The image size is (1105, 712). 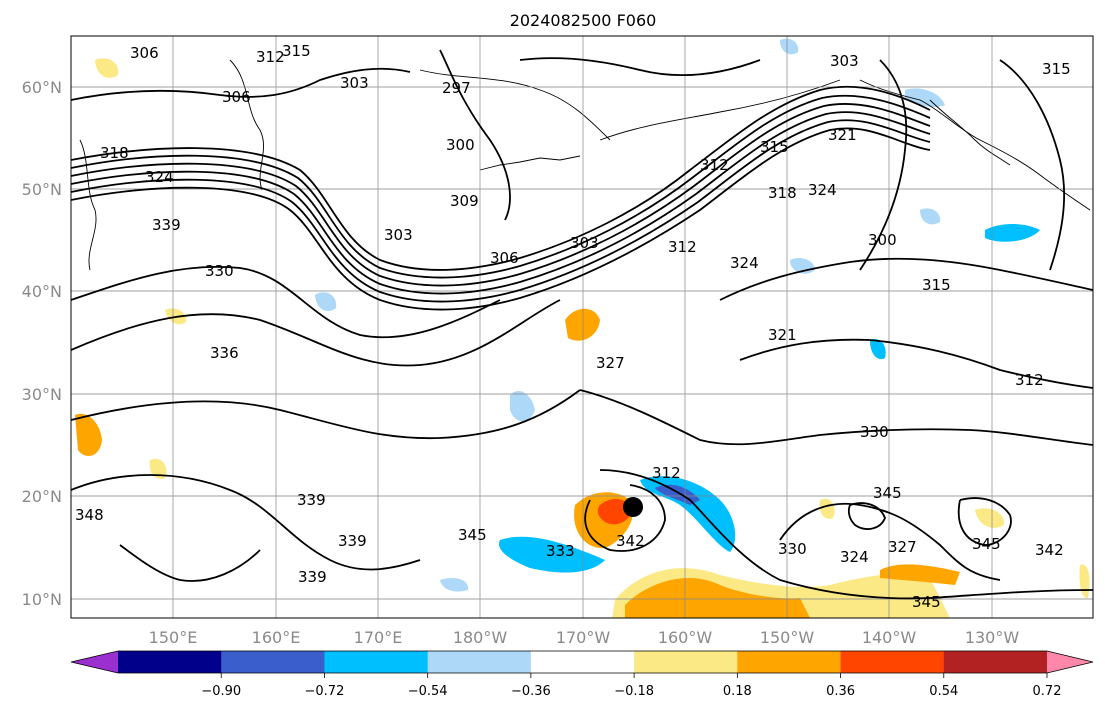 I want to click on colorbar-tick-label: −0.36, so click(x=531, y=691).